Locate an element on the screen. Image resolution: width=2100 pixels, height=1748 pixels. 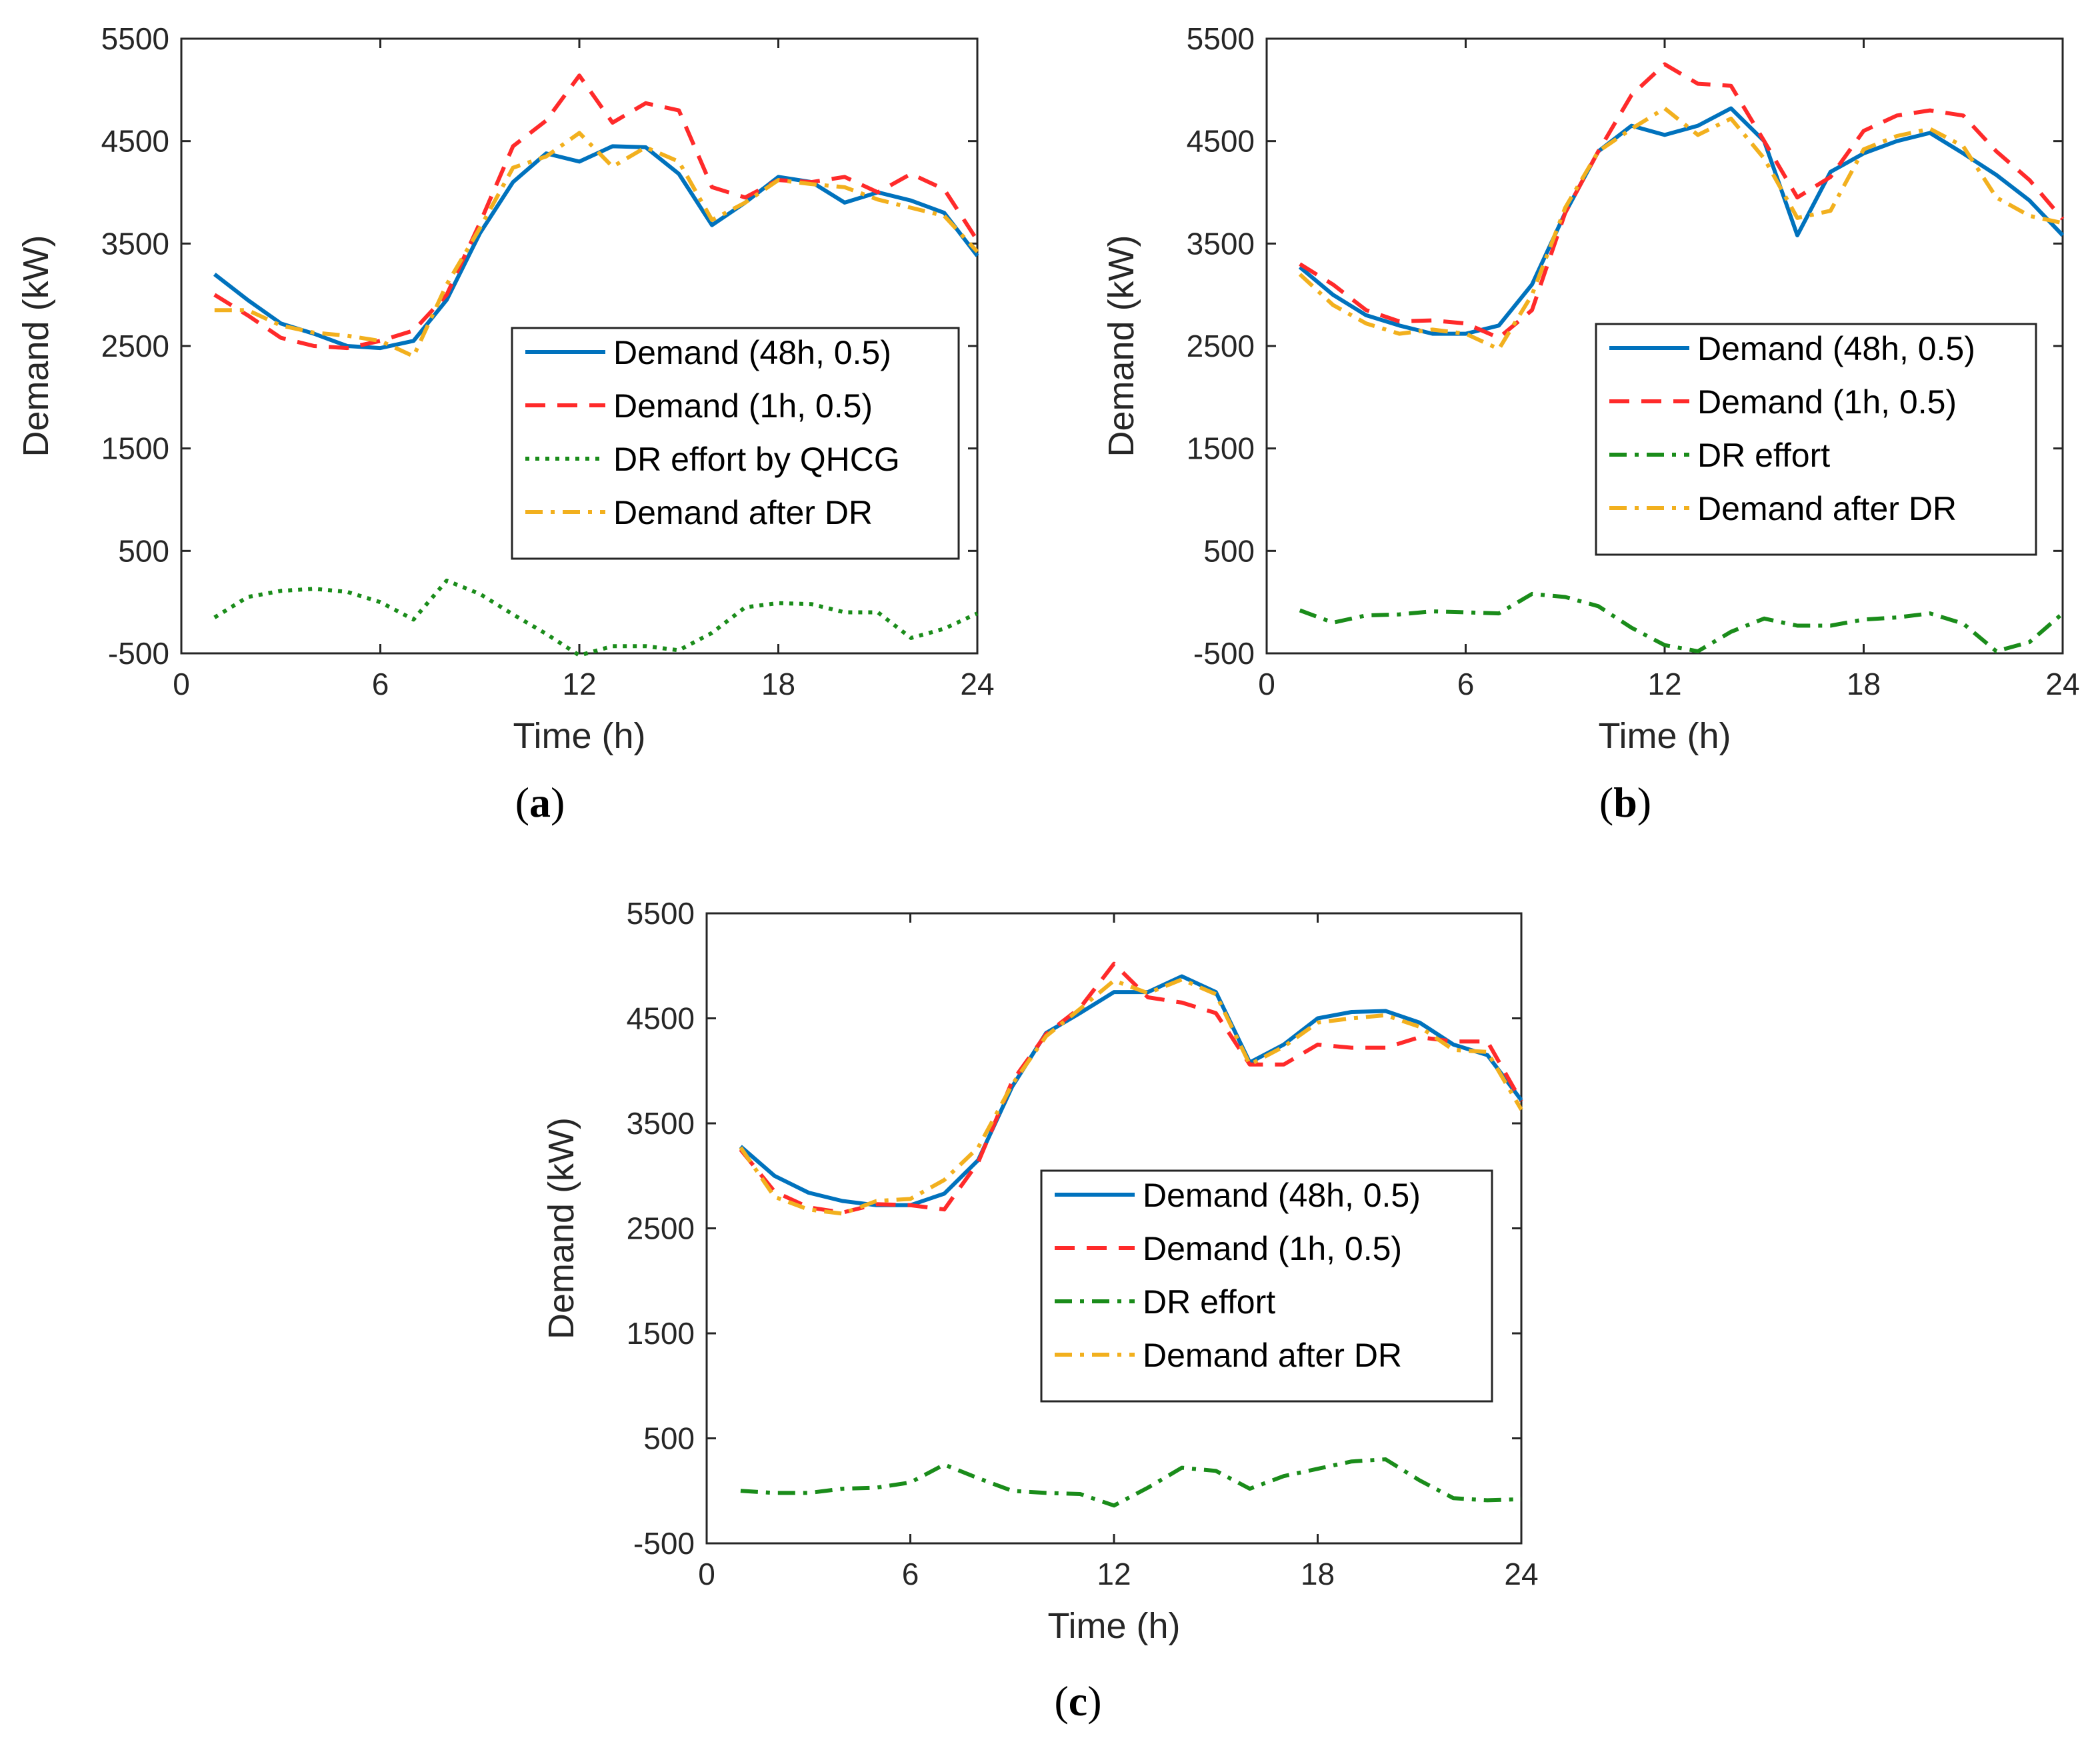
legend-label: DR effort by QHCG is located at coordinates (756, 459).